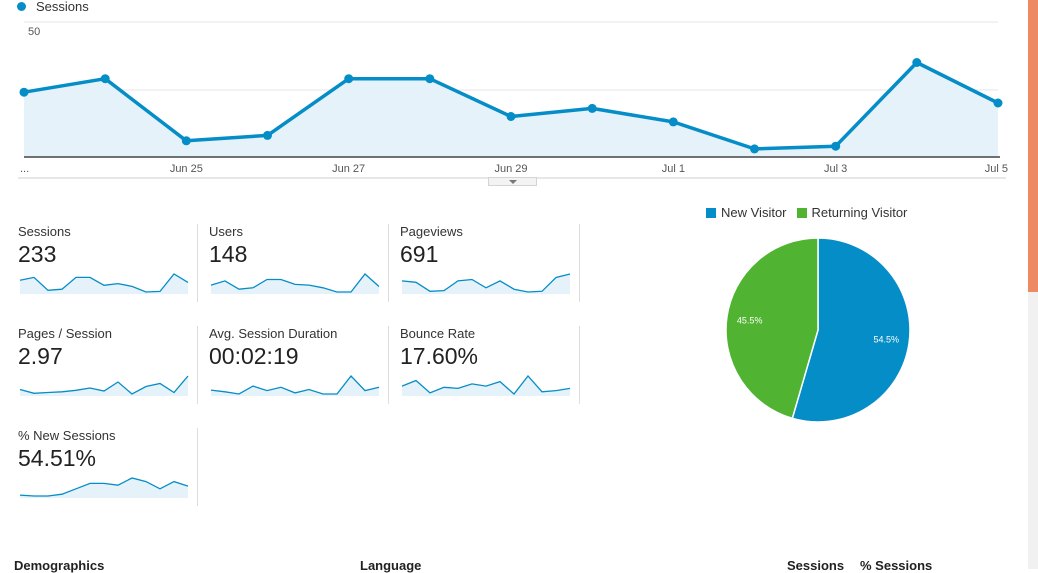  Describe the element at coordinates (228, 254) in the screenshot. I see `metric-value: 148` at that location.